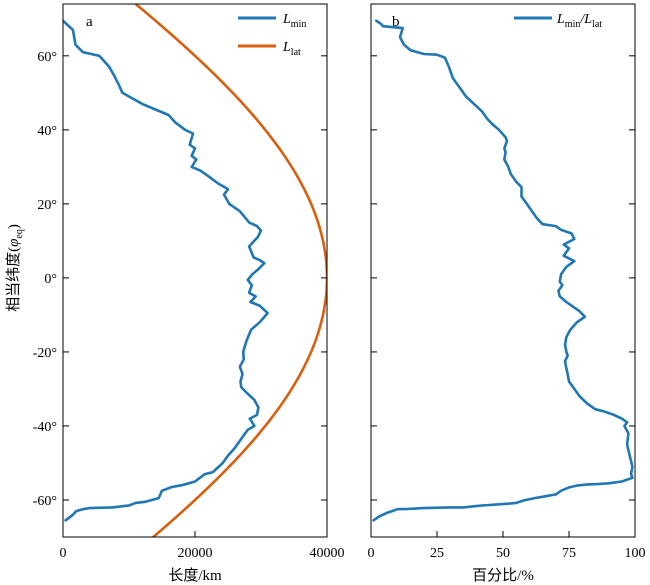 This screenshot has width=650, height=585. Describe the element at coordinates (503, 575) in the screenshot. I see `panel-b-x-axis-title: 百分比/%` at that location.